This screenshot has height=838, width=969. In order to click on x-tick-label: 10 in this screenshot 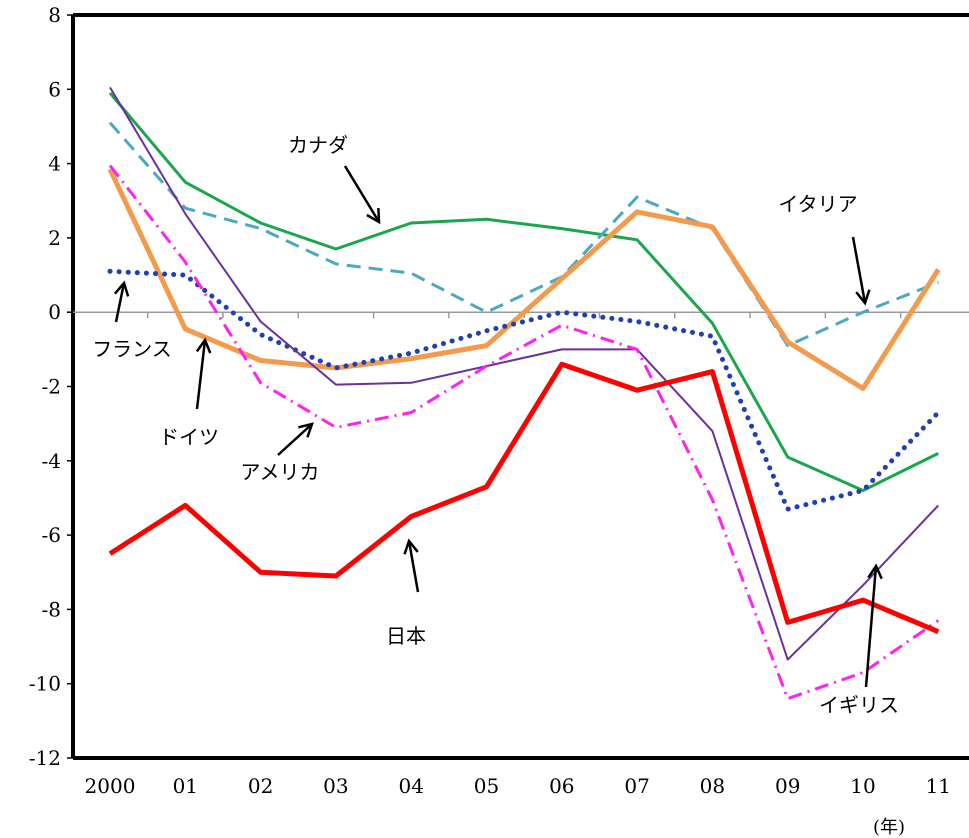, I will do `click(862, 786)`.